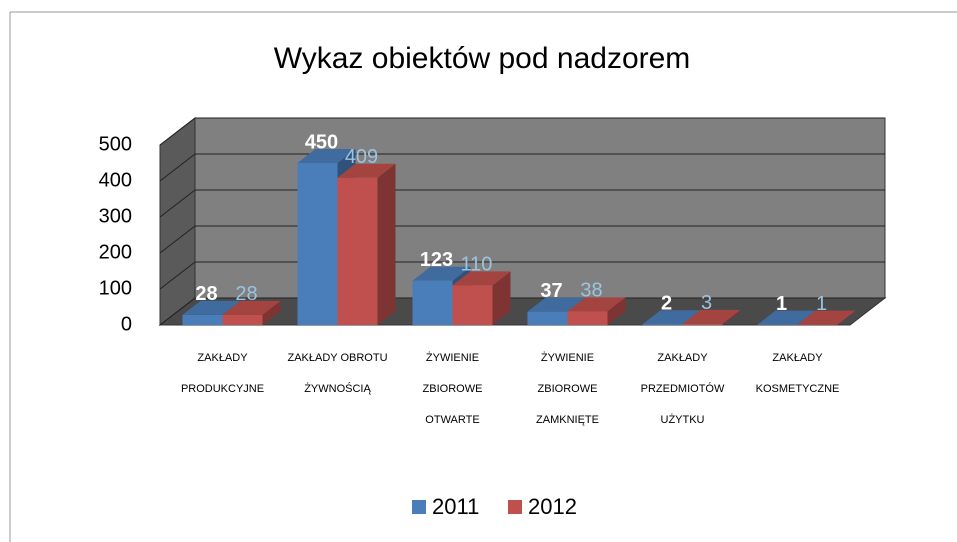  What do you see at coordinates (321, 142) in the screenshot?
I see `data-label: 450` at bounding box center [321, 142].